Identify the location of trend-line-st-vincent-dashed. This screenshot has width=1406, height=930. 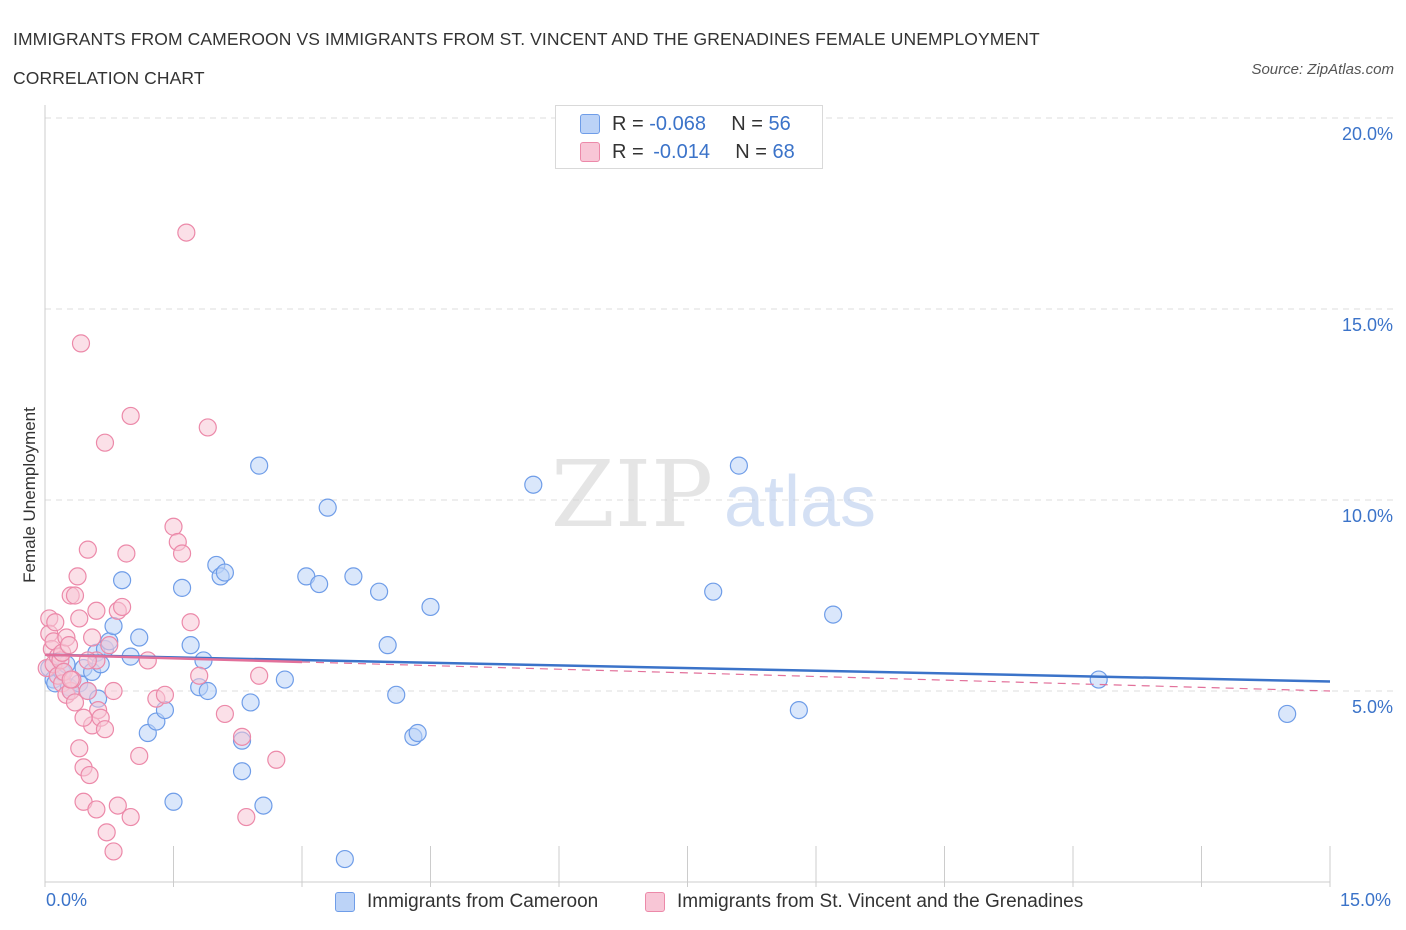
(816, 676).